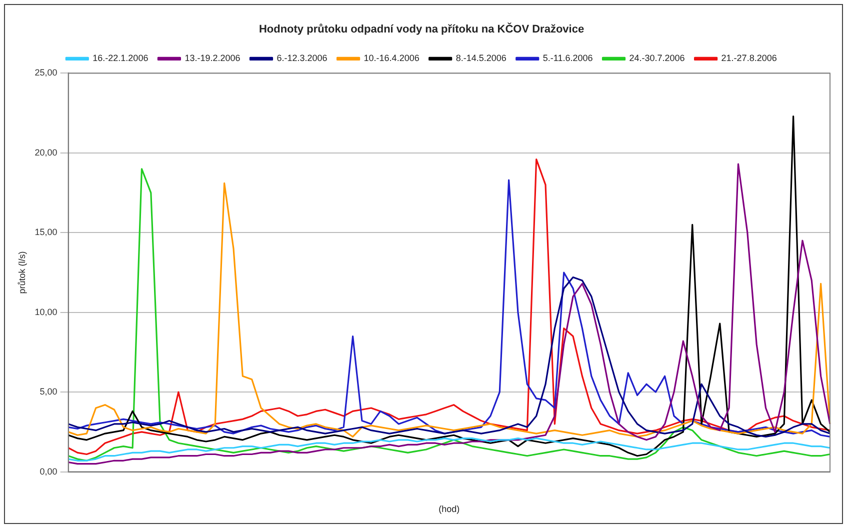 This screenshot has width=847, height=528. What do you see at coordinates (46, 152) in the screenshot?
I see `y-tick-label: 20,00` at bounding box center [46, 152].